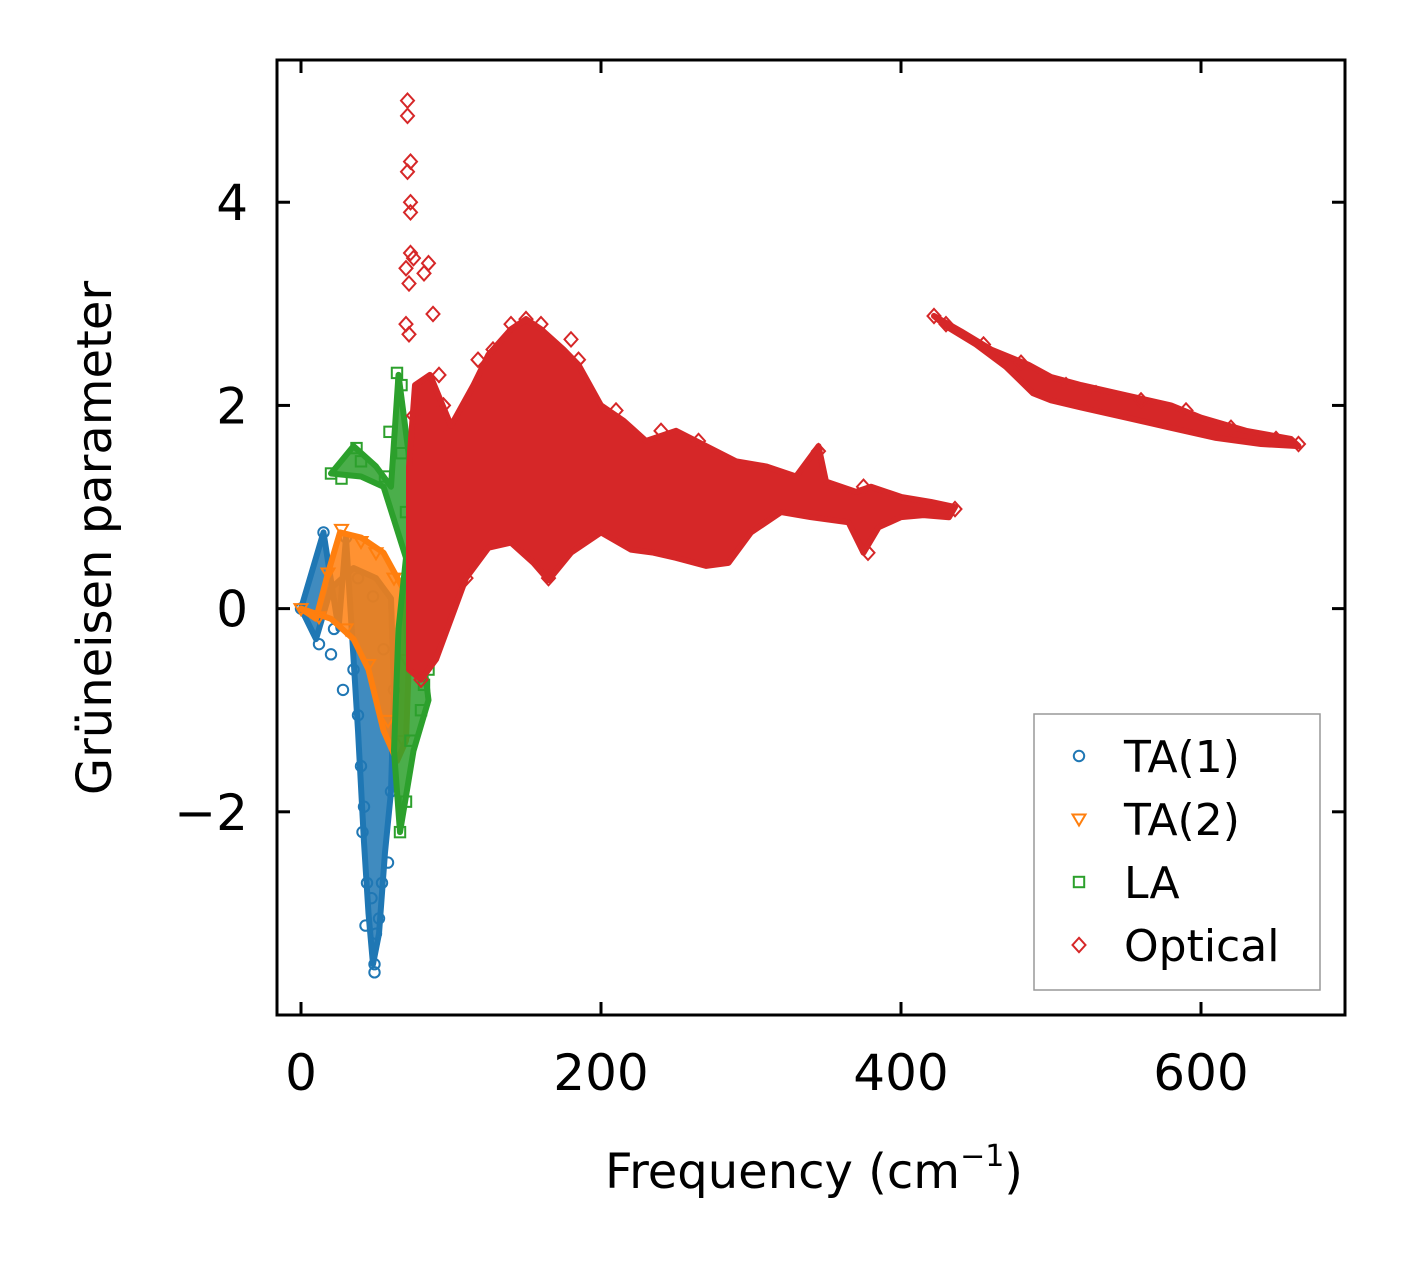  Describe the element at coordinates (1013, 1172) in the screenshot. I see `x-axis-title-close: )` at that location.